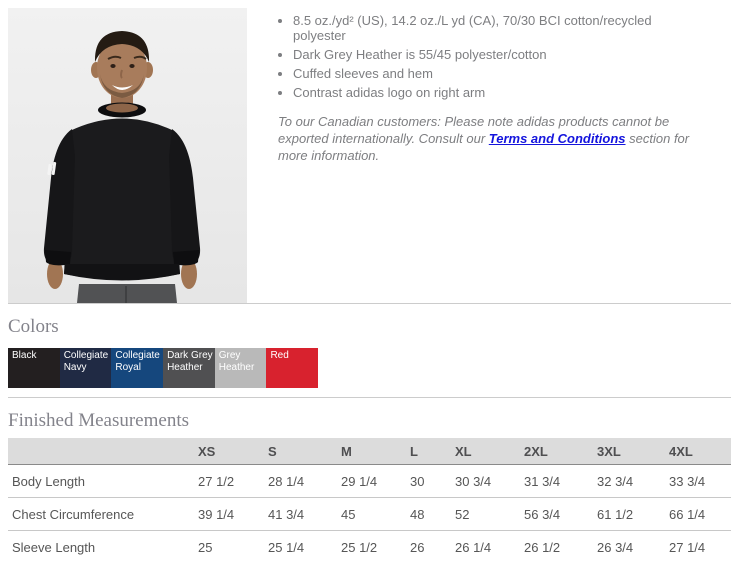 The height and width of the screenshot is (571, 739). I want to click on measurement-cell: 41 3/4, so click(304, 514).